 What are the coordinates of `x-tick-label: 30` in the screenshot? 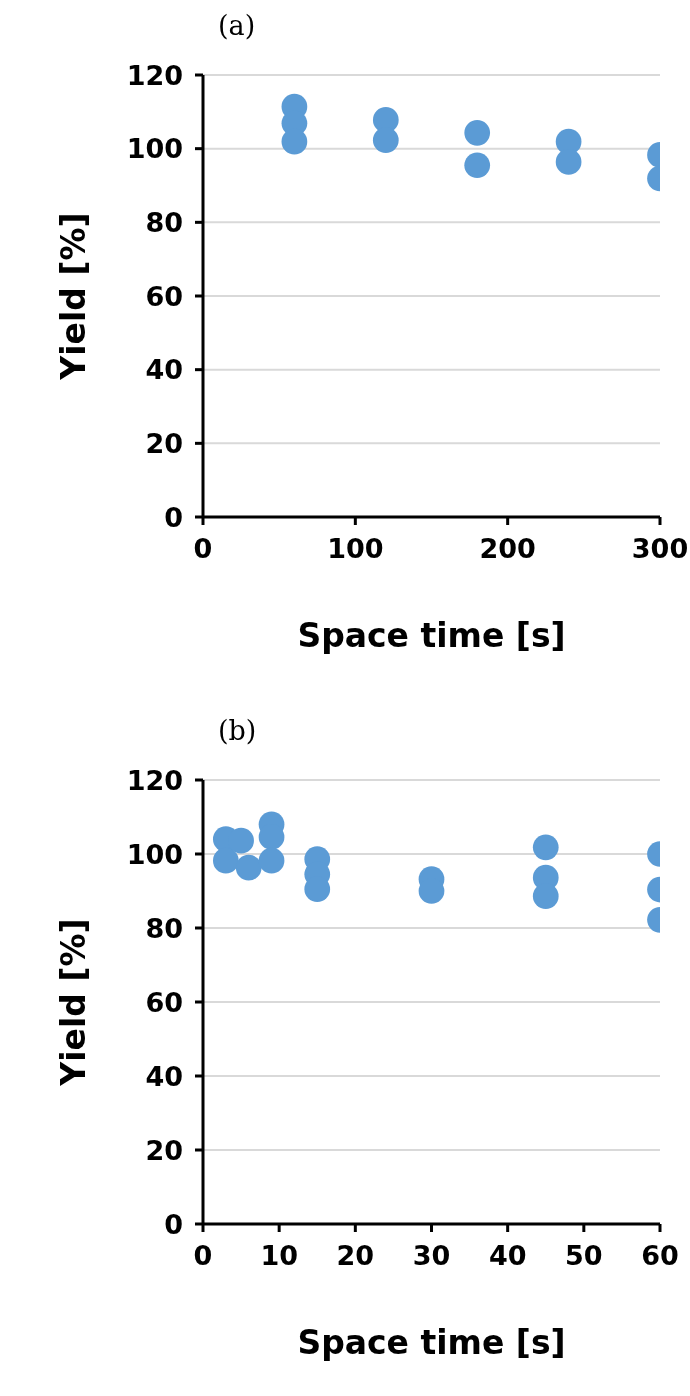 It's located at (431, 1256).